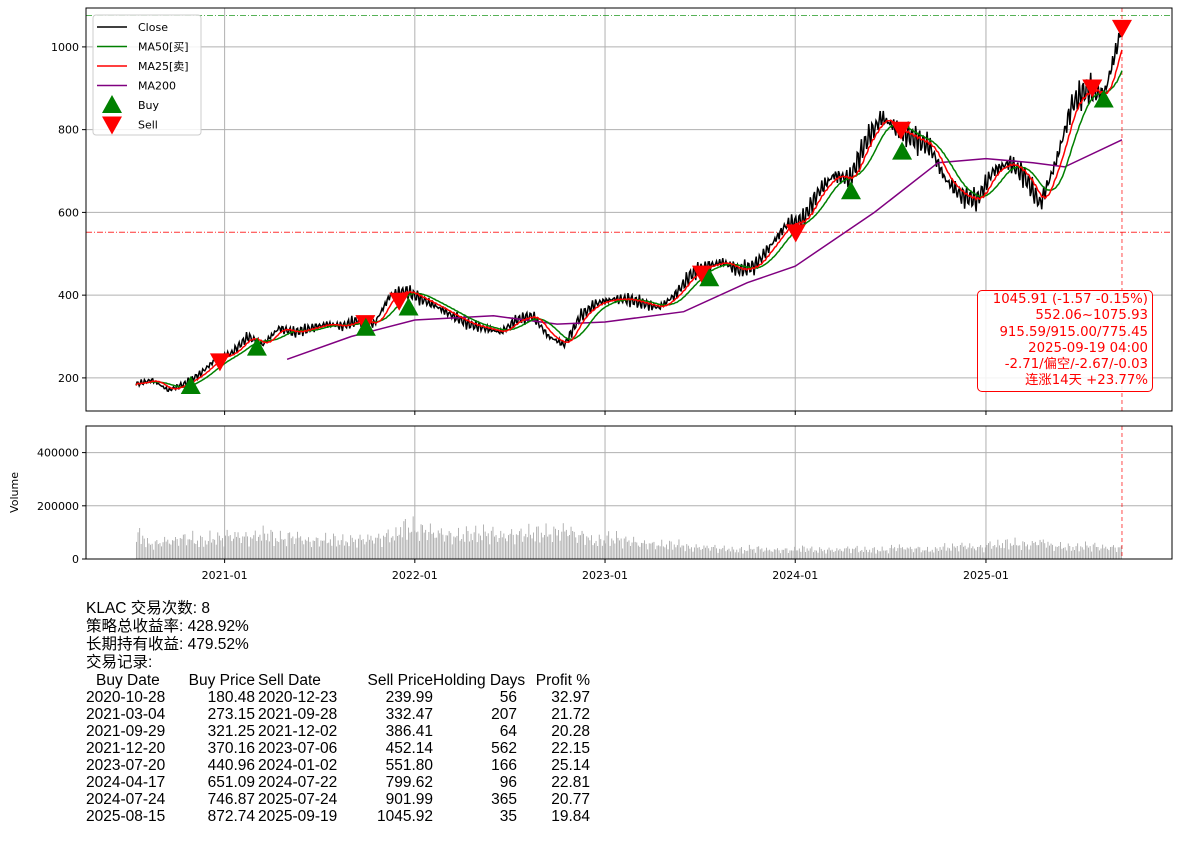 The height and width of the screenshot is (843, 1180). What do you see at coordinates (1076, 365) in the screenshot?
I see `annotation-line: -2.71/偏空/-2.67/-0.03` at bounding box center [1076, 365].